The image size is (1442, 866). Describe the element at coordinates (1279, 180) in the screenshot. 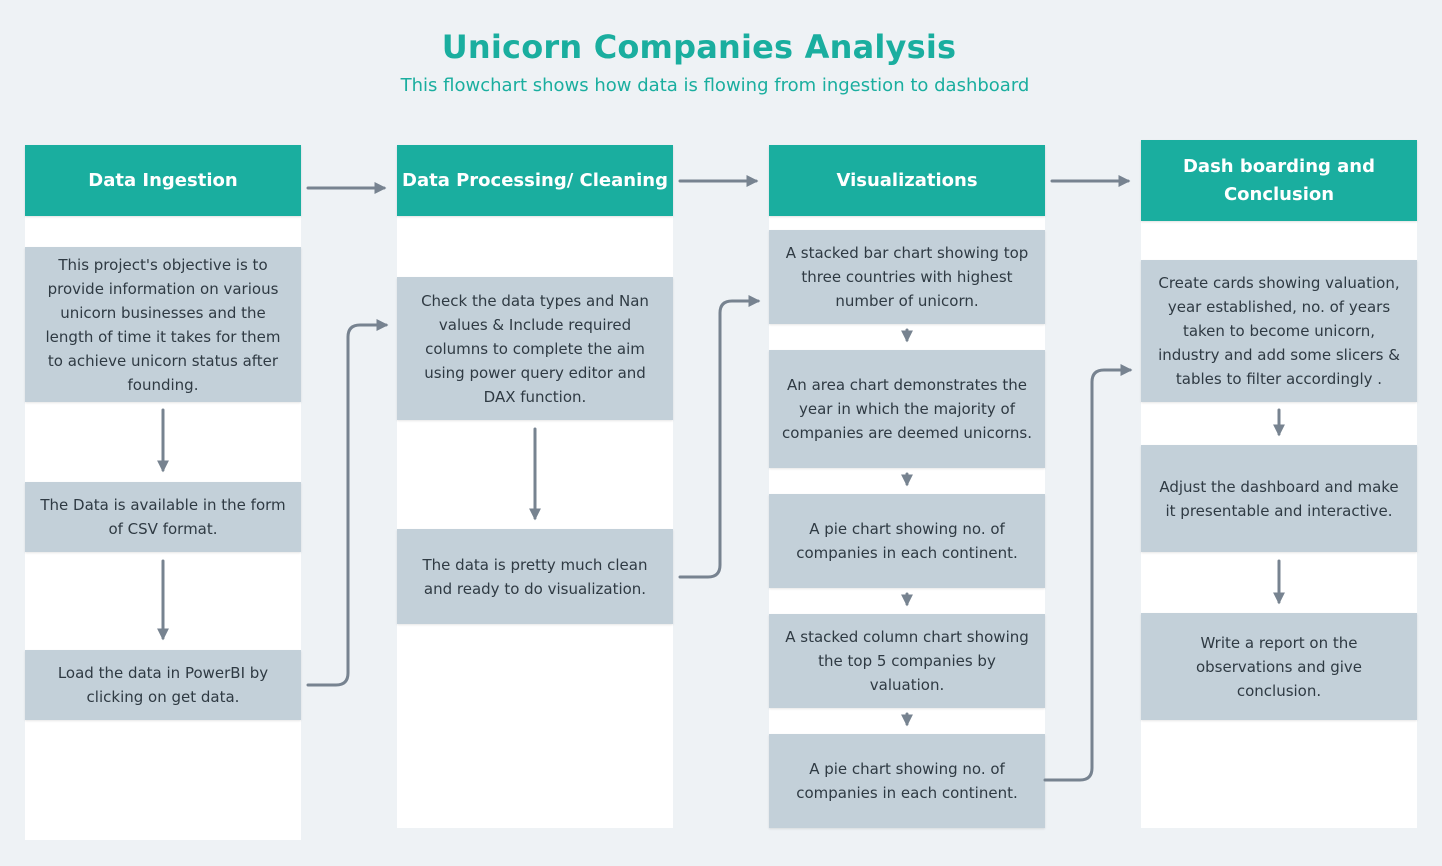

I see `stage-header-dashboarding: Dash boarding and Conclusion` at that location.